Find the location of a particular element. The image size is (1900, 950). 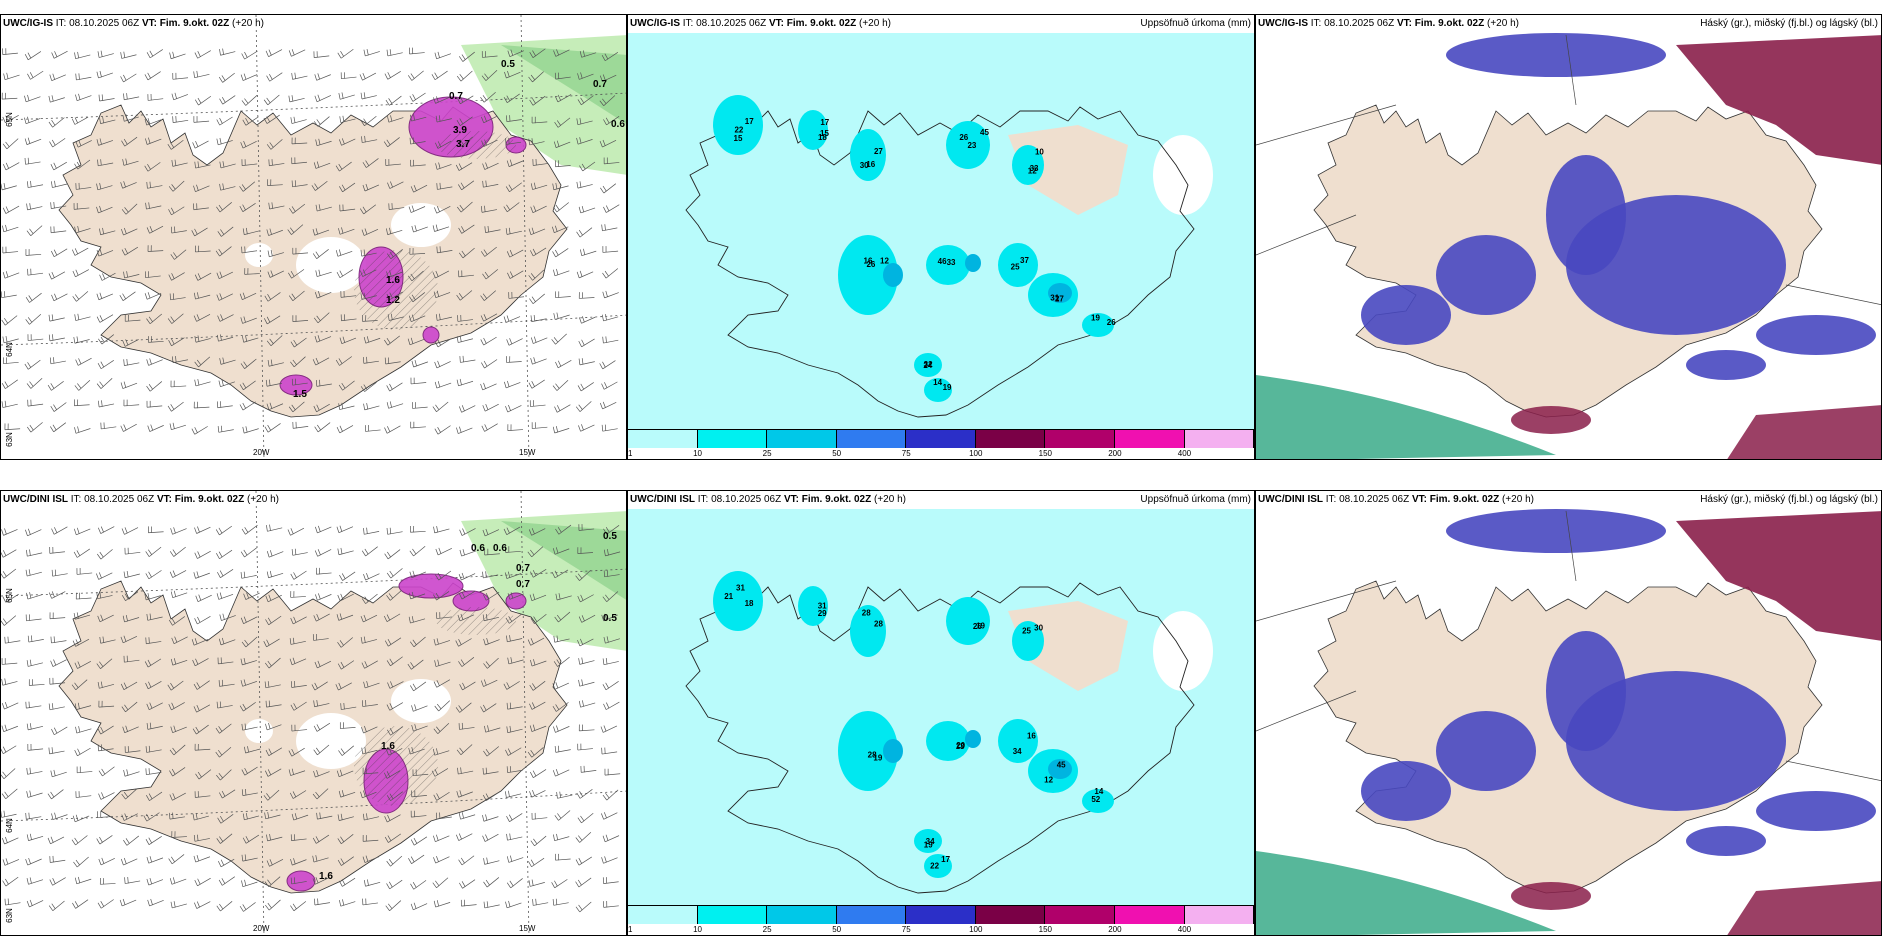

precip-value-label: 0.6 is located at coordinates (478, 548).